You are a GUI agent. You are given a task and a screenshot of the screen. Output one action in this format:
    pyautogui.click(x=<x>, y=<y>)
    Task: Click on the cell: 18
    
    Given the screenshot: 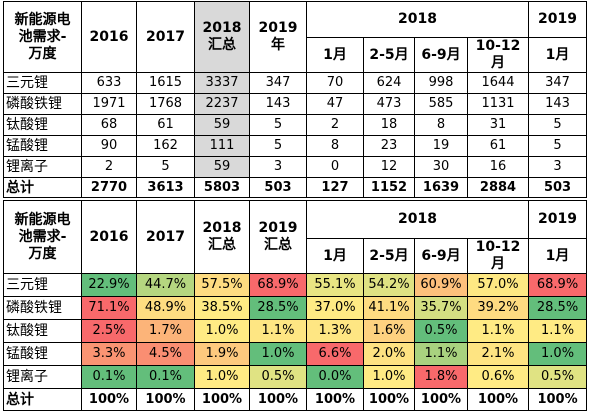 What is the action you would take?
    pyautogui.click(x=389, y=125)
    